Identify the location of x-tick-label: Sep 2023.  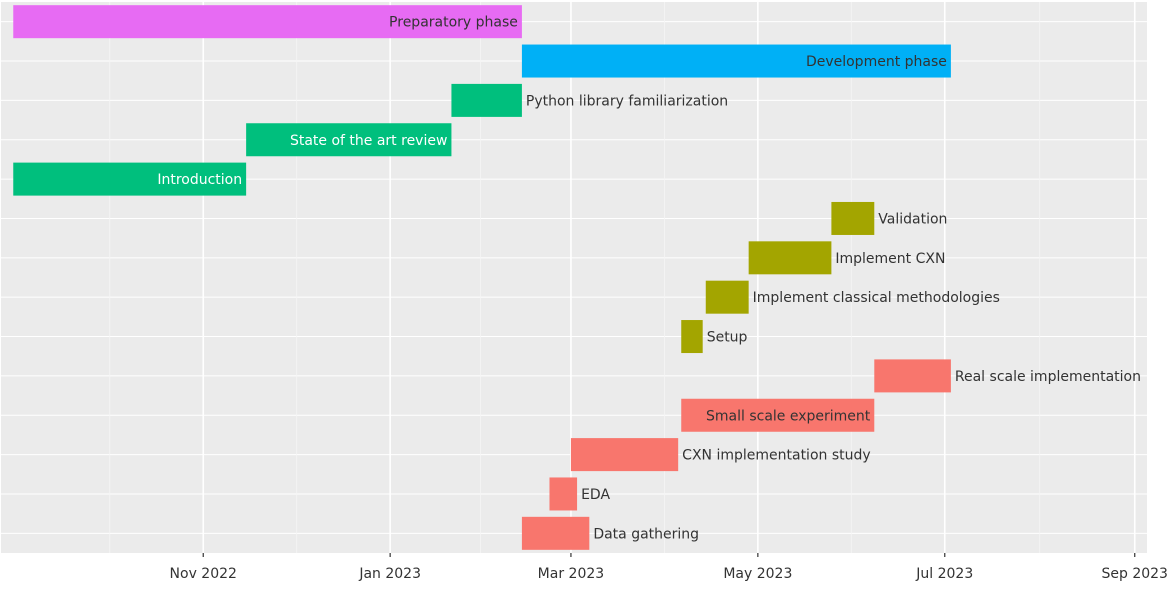
(1135, 574).